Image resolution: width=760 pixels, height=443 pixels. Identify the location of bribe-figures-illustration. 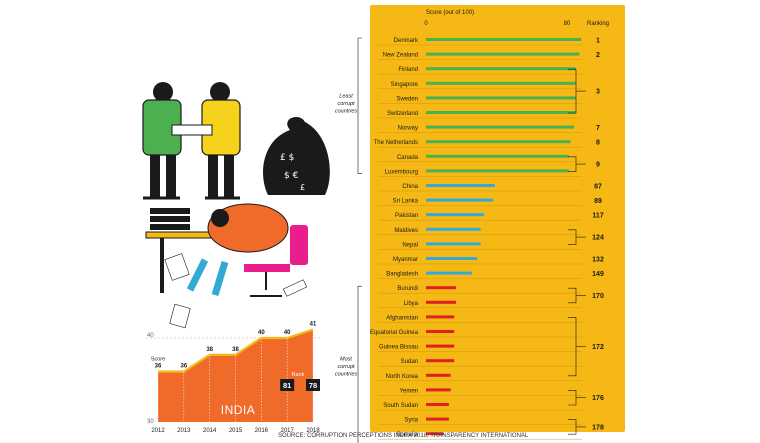
(191, 141).